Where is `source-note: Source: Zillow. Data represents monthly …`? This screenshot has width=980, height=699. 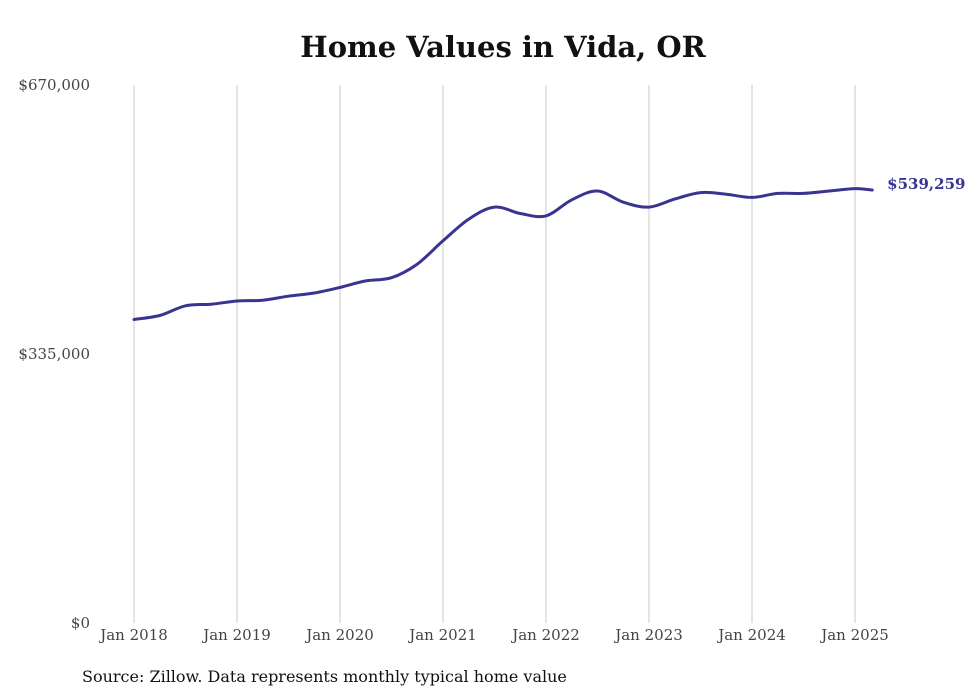 source-note: Source: Zillow. Data represents monthly … is located at coordinates (324, 676).